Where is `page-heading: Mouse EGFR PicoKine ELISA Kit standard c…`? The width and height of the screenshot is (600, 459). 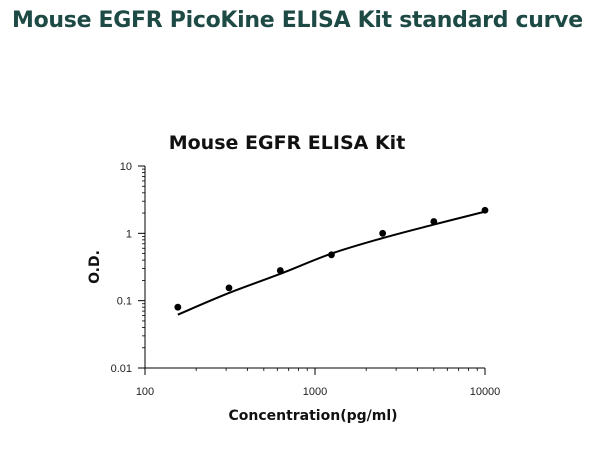 page-heading: Mouse EGFR PicoKine ELISA Kit standard c… is located at coordinates (297, 20).